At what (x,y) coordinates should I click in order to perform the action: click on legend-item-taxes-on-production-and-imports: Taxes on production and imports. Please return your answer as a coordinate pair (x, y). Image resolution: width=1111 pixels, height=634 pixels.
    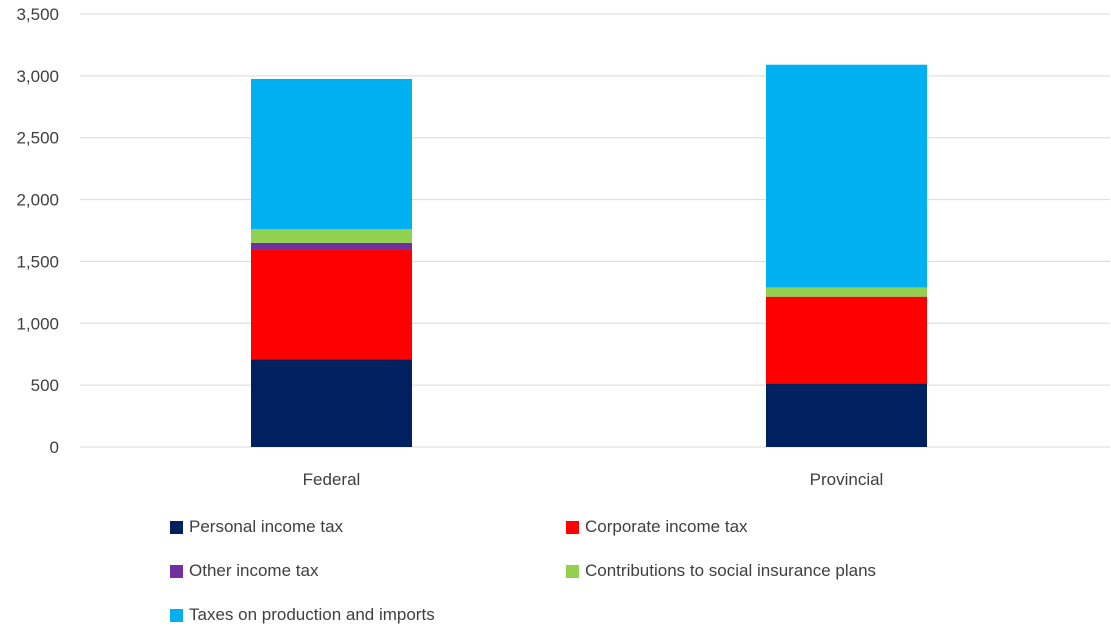
    Looking at the image, I should click on (302, 615).